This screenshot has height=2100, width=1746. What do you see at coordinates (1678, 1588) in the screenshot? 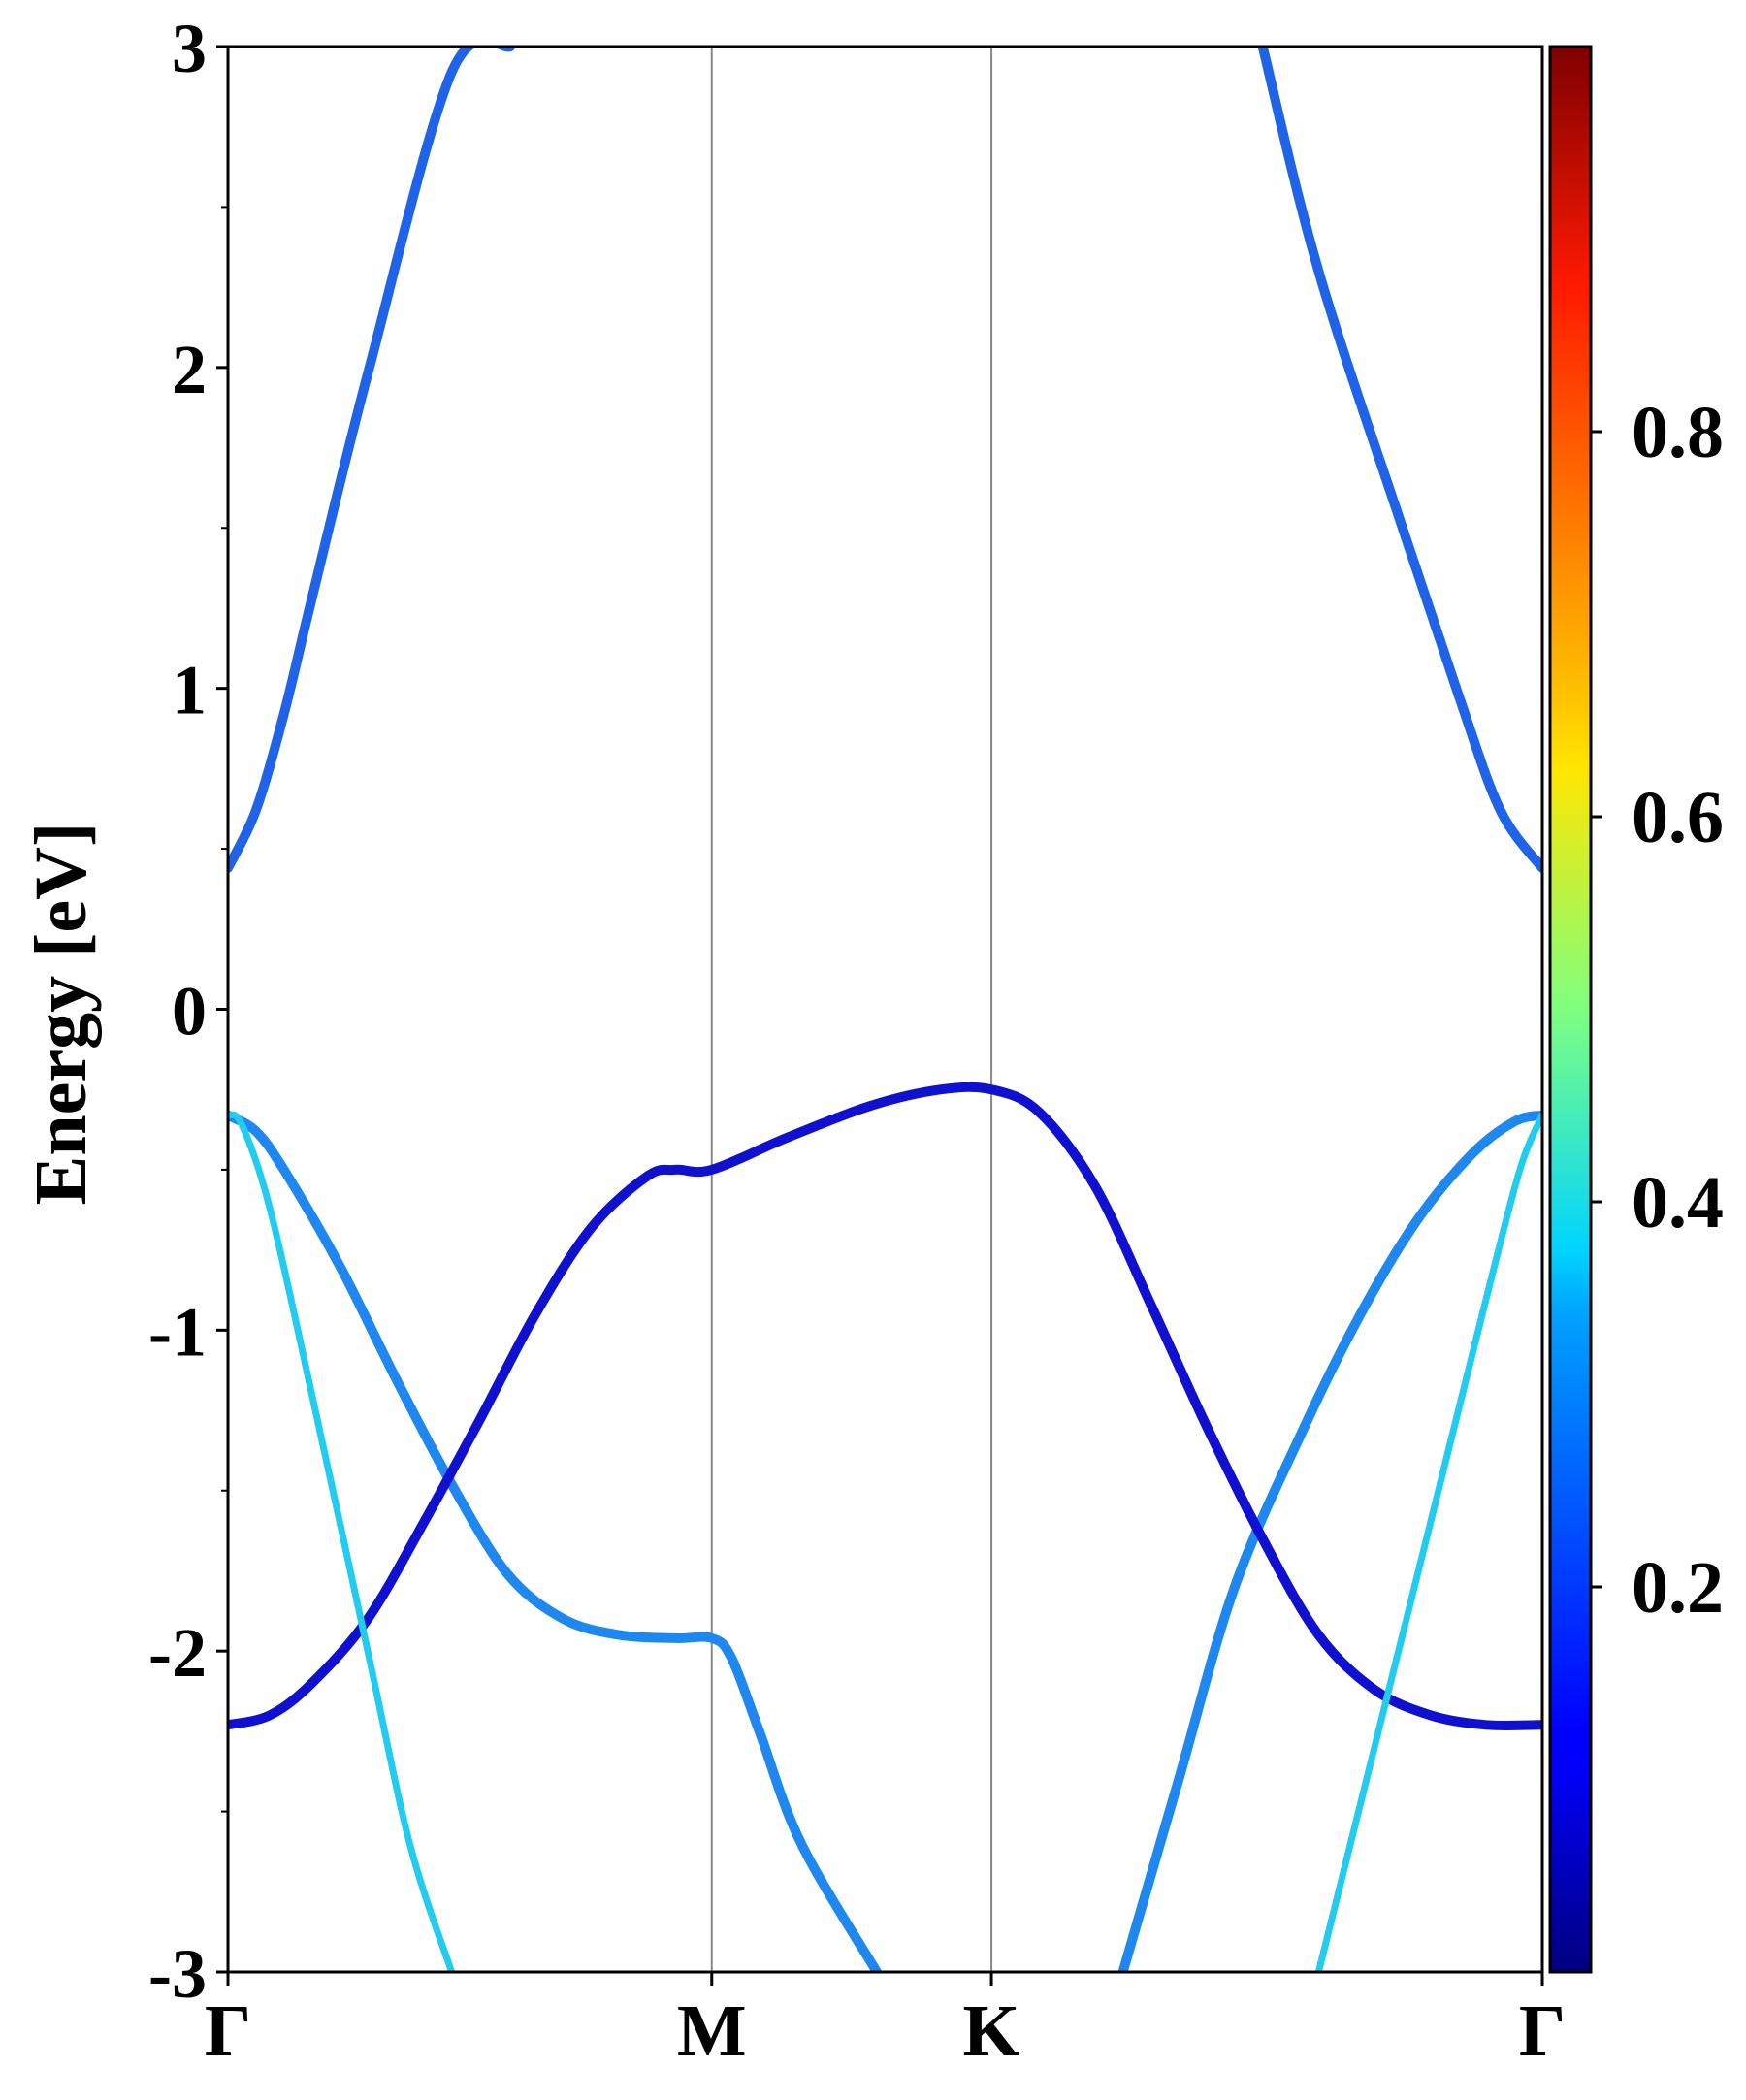
I see `colorbar-tick-label-0: 0.2` at bounding box center [1678, 1588].